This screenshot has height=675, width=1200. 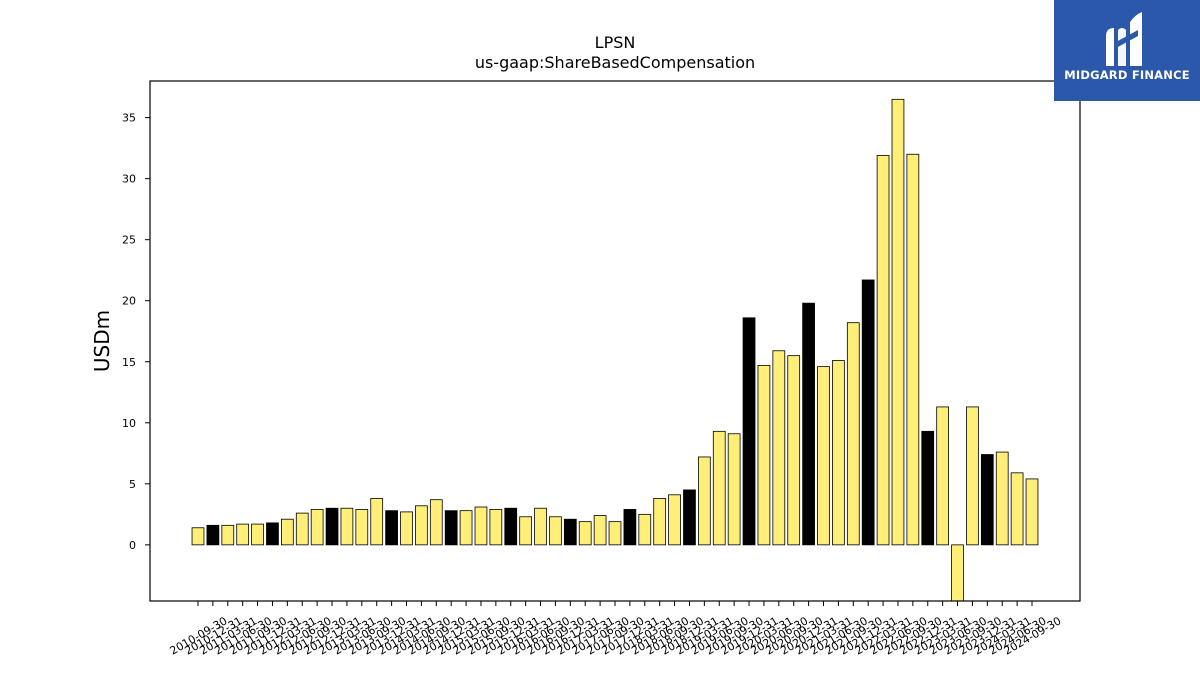 What do you see at coordinates (129, 179) in the screenshot?
I see `y-tick-label: 30` at bounding box center [129, 179].